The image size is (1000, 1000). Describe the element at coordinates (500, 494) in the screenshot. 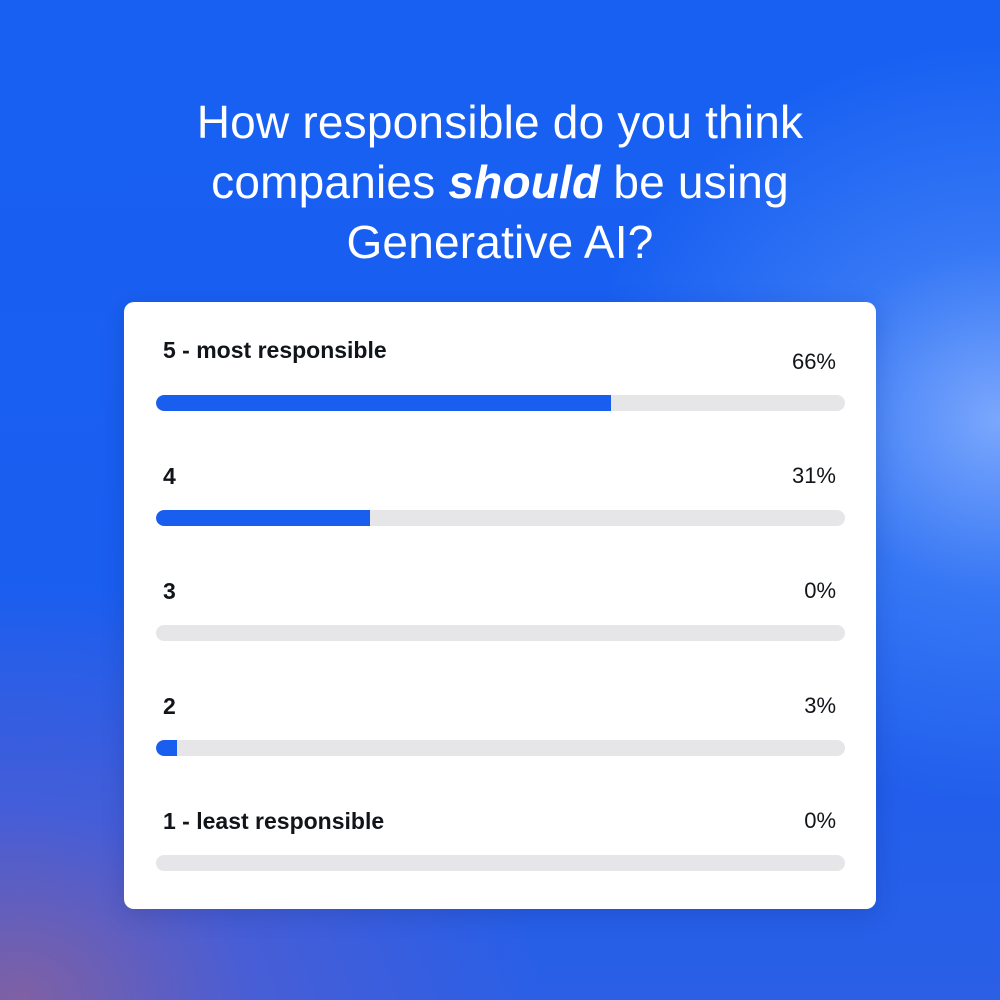

I see `poll-option-4: 4 31%` at that location.